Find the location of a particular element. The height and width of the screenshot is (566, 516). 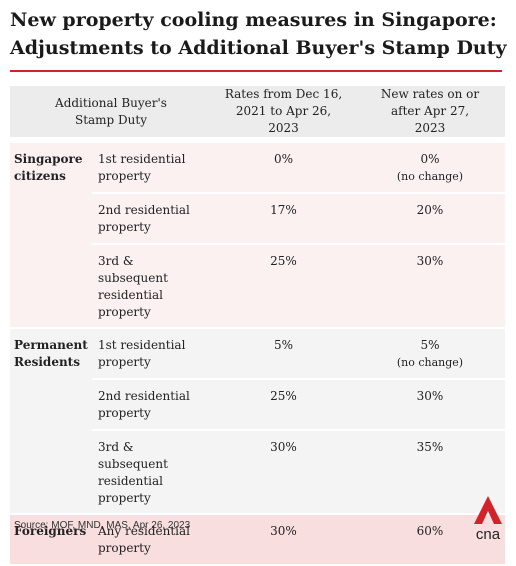

row: 2nd residential property 17% 20% is located at coordinates (257, 219).